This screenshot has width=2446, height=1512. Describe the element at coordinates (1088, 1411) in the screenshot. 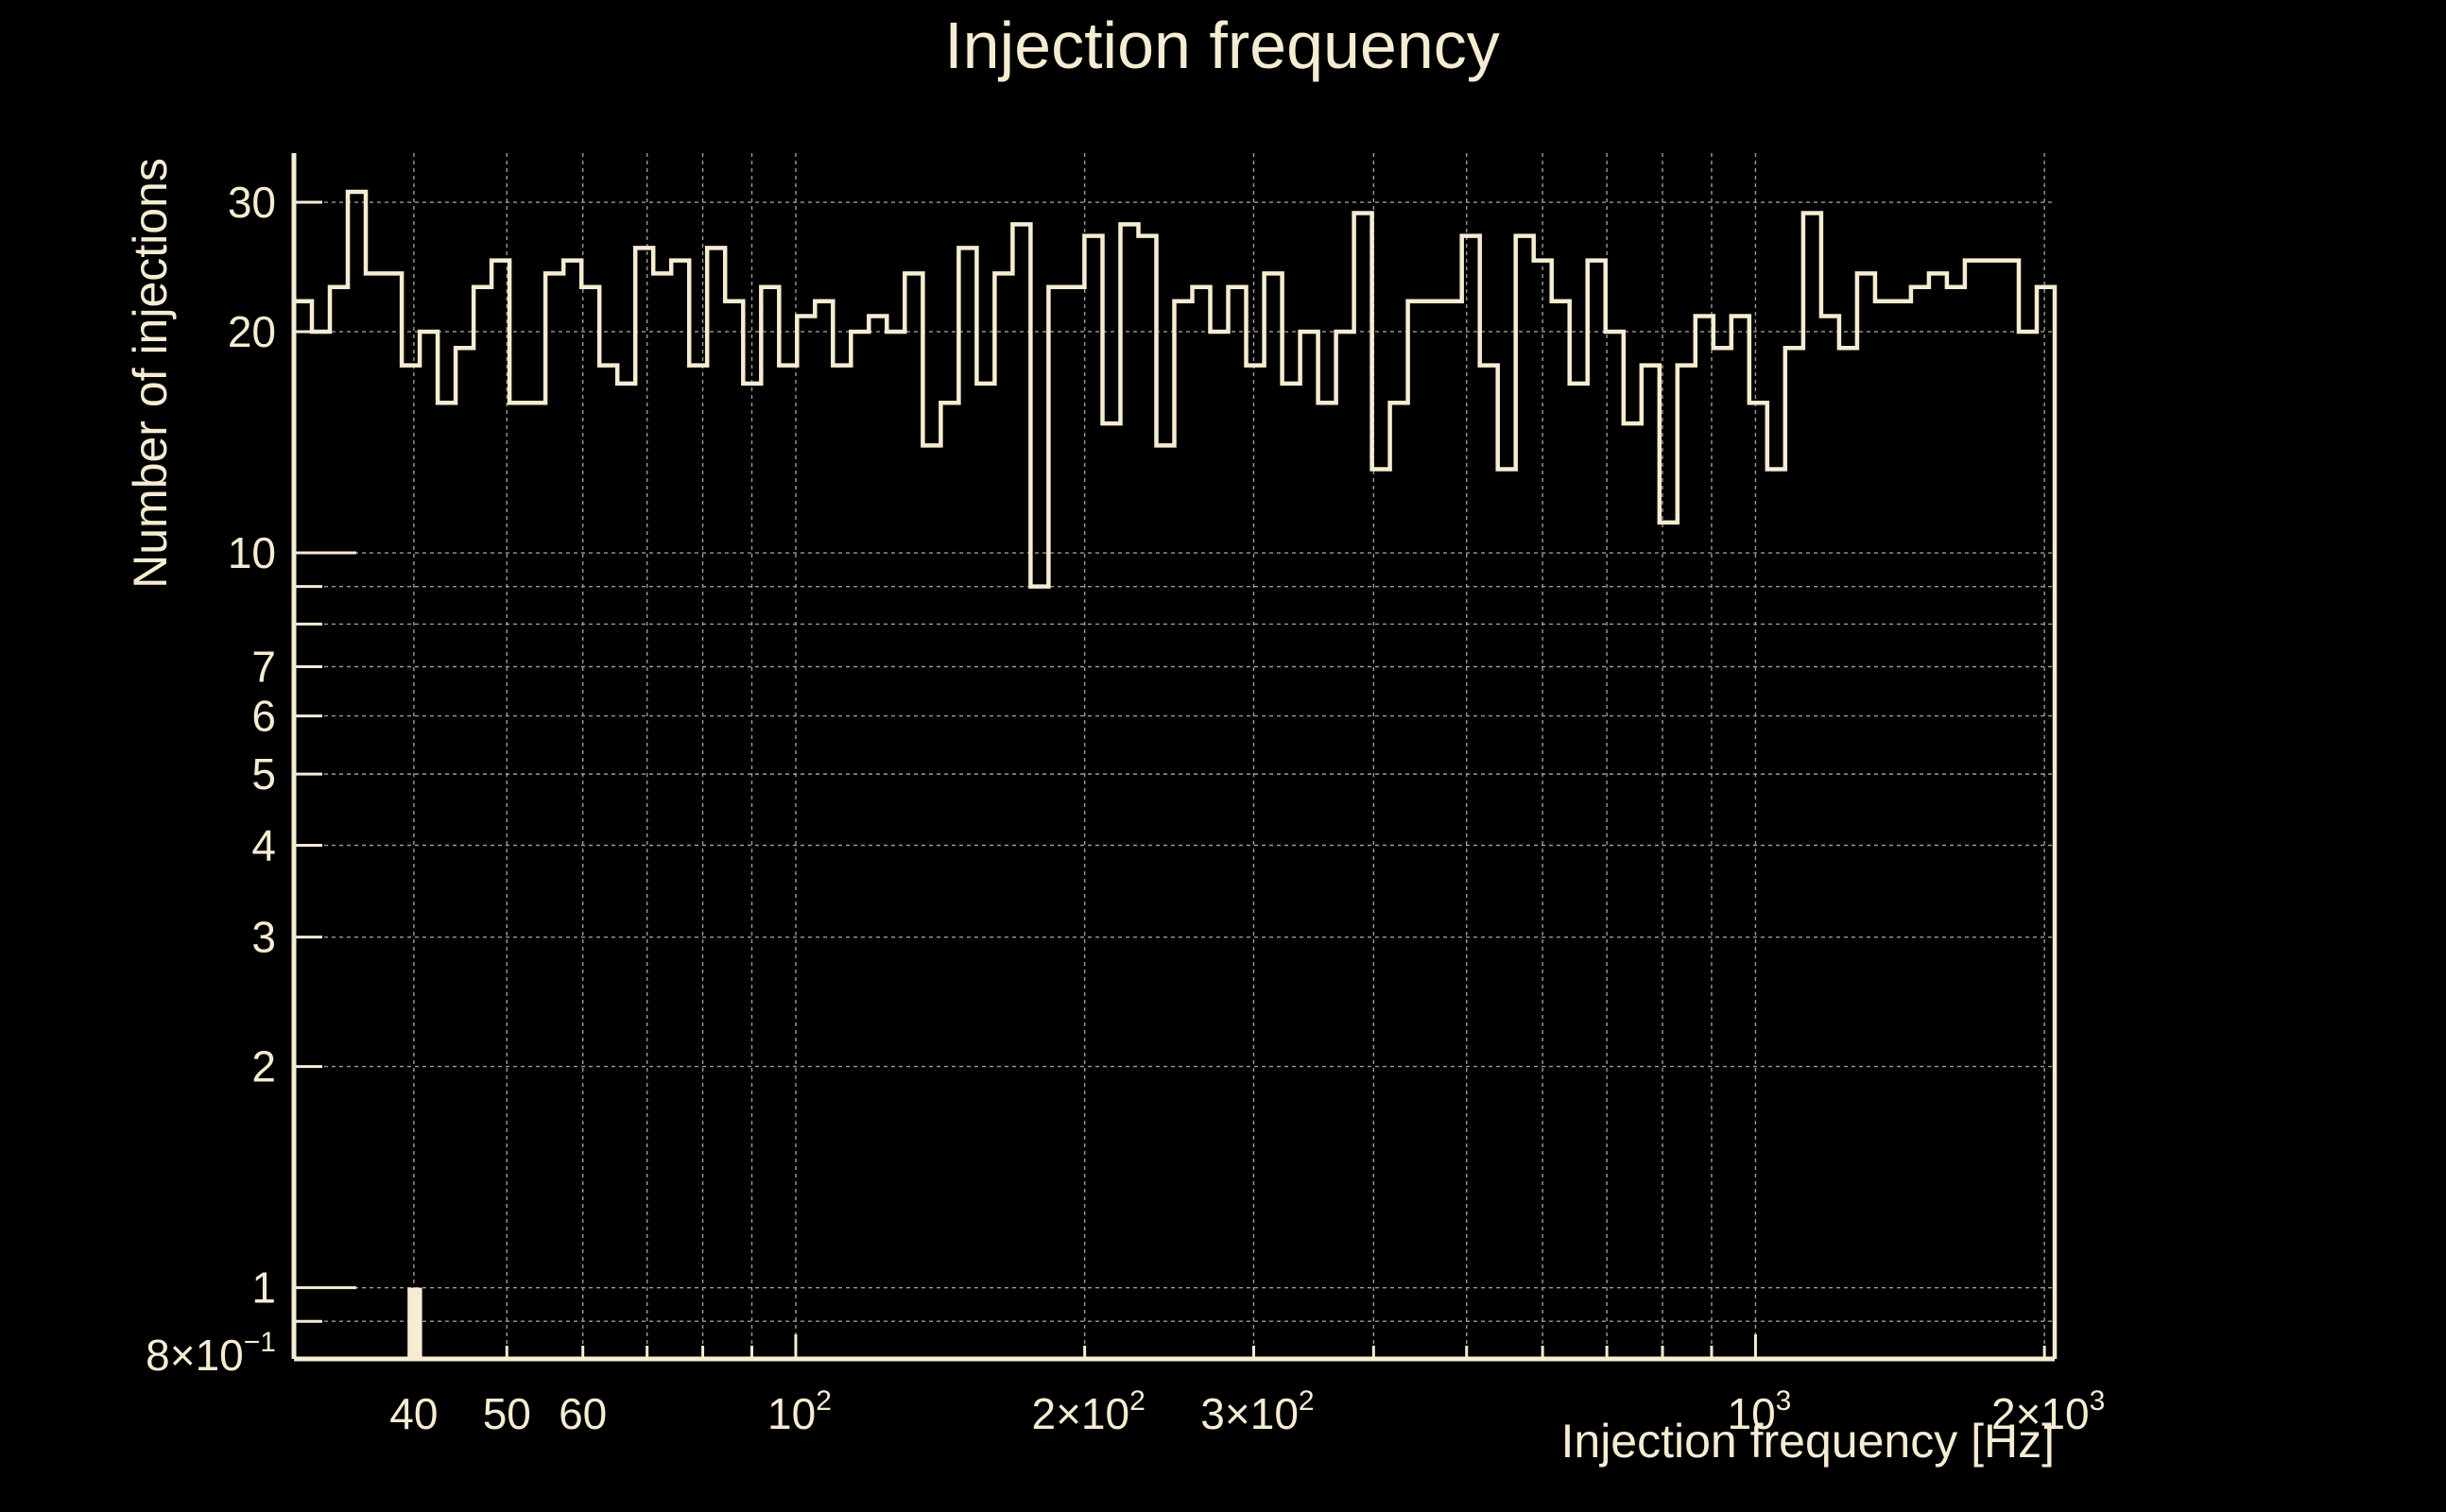

I see `x-tick-label: 2×10²` at that location.